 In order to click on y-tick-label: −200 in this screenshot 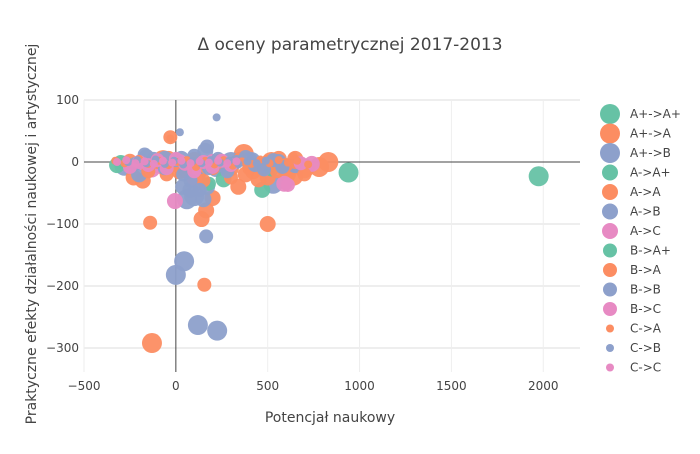, I will do `click(62, 286)`.